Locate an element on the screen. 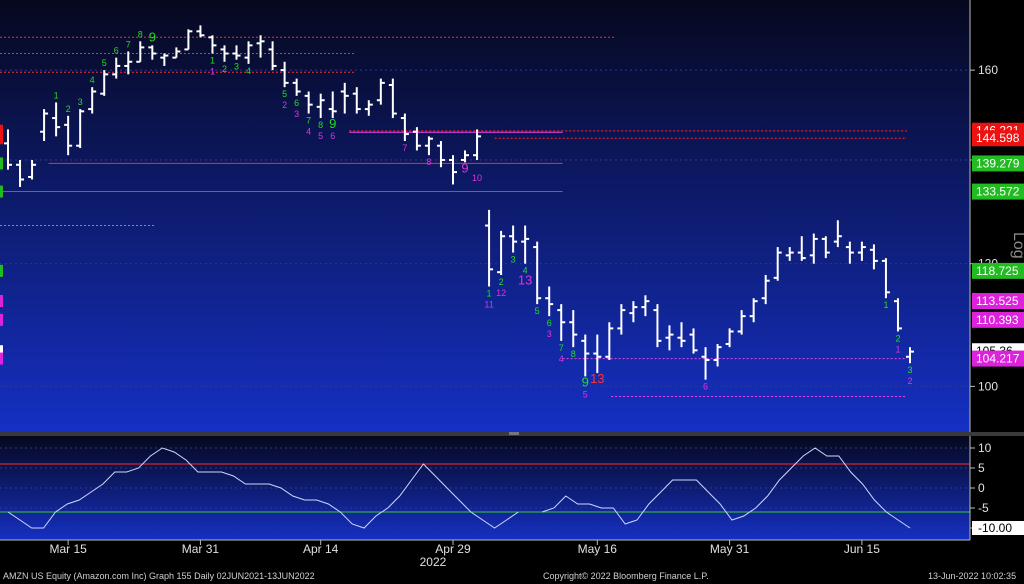 The width and height of the screenshot is (1024, 584). oscillator-axis-label: 0 is located at coordinates (981, 488).